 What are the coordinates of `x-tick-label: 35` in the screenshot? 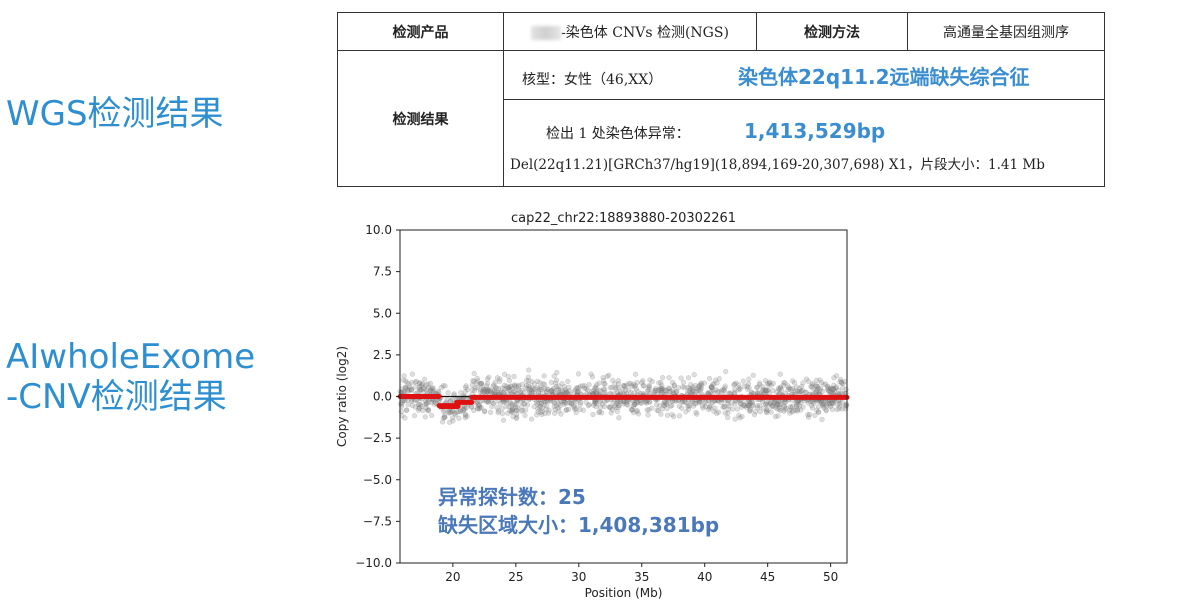 It's located at (641, 577).